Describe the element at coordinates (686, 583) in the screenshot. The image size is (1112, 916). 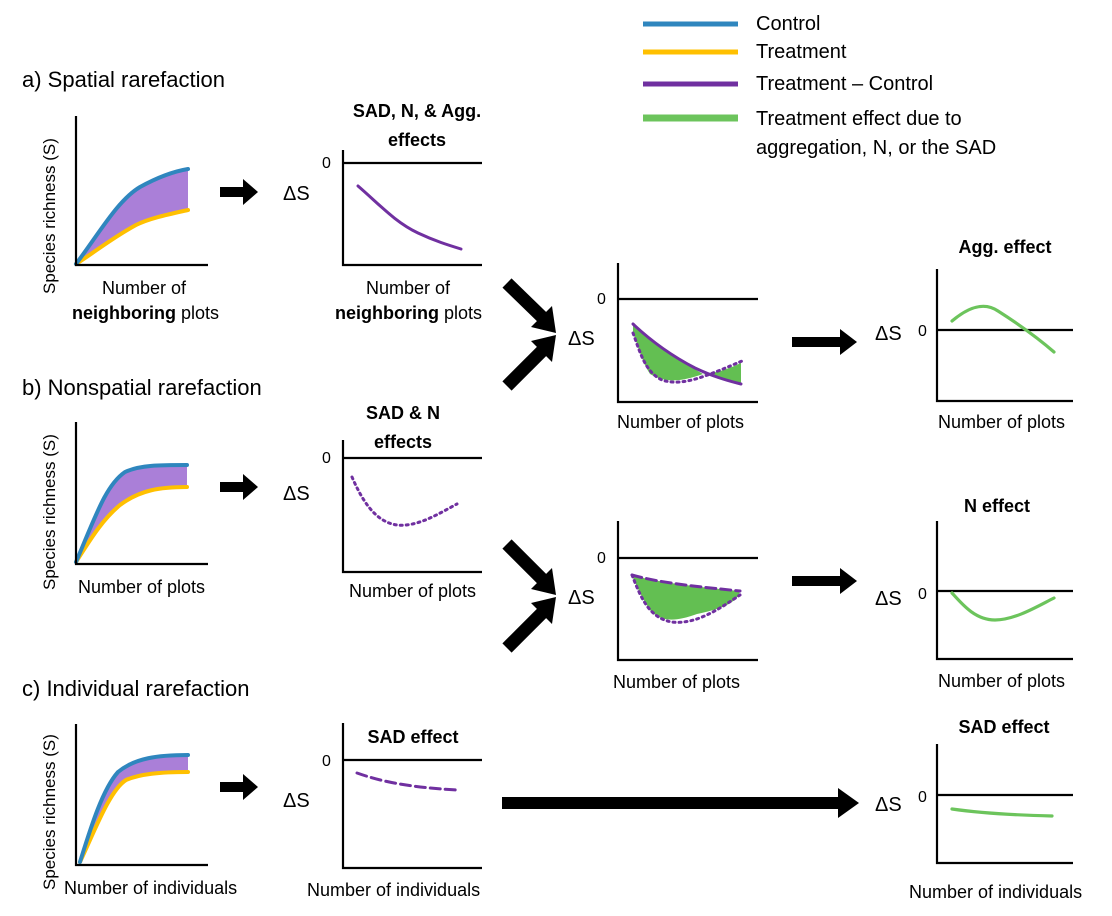
I see `combined-bottom-n-curve` at that location.